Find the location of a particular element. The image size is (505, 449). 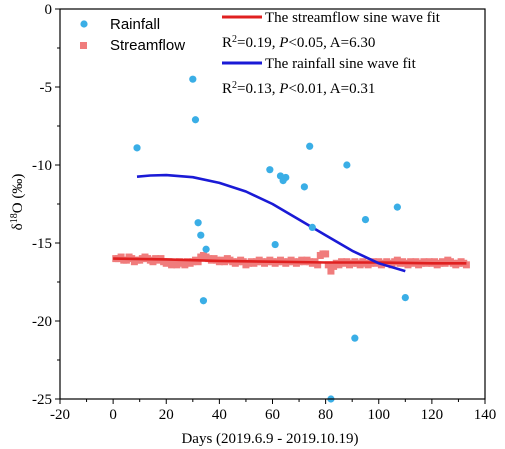

x-tick-label: 80 is located at coordinates (325, 415).